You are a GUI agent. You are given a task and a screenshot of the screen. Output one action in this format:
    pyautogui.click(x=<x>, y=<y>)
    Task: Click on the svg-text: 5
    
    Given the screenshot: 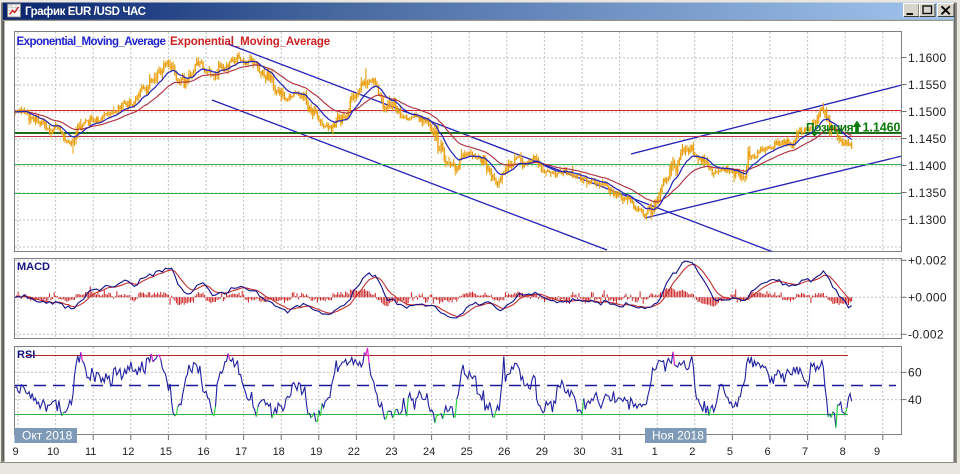 What is the action you would take?
    pyautogui.click(x=730, y=452)
    